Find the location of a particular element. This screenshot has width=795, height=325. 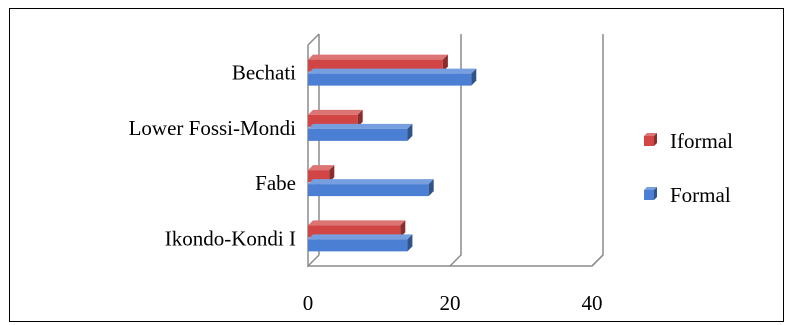

legend-item-iformal: Iformal is located at coordinates (688, 141).